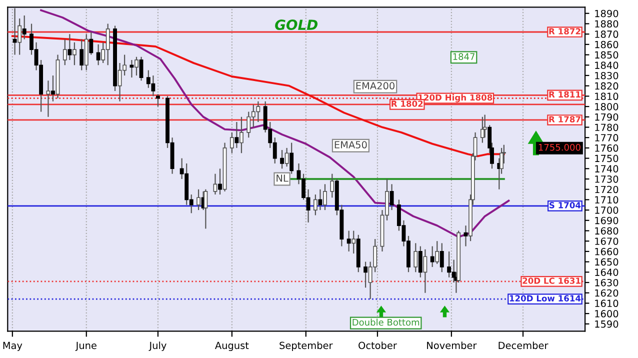  Describe the element at coordinates (464, 56) in the screenshot. I see `annotation: 1847` at that location.